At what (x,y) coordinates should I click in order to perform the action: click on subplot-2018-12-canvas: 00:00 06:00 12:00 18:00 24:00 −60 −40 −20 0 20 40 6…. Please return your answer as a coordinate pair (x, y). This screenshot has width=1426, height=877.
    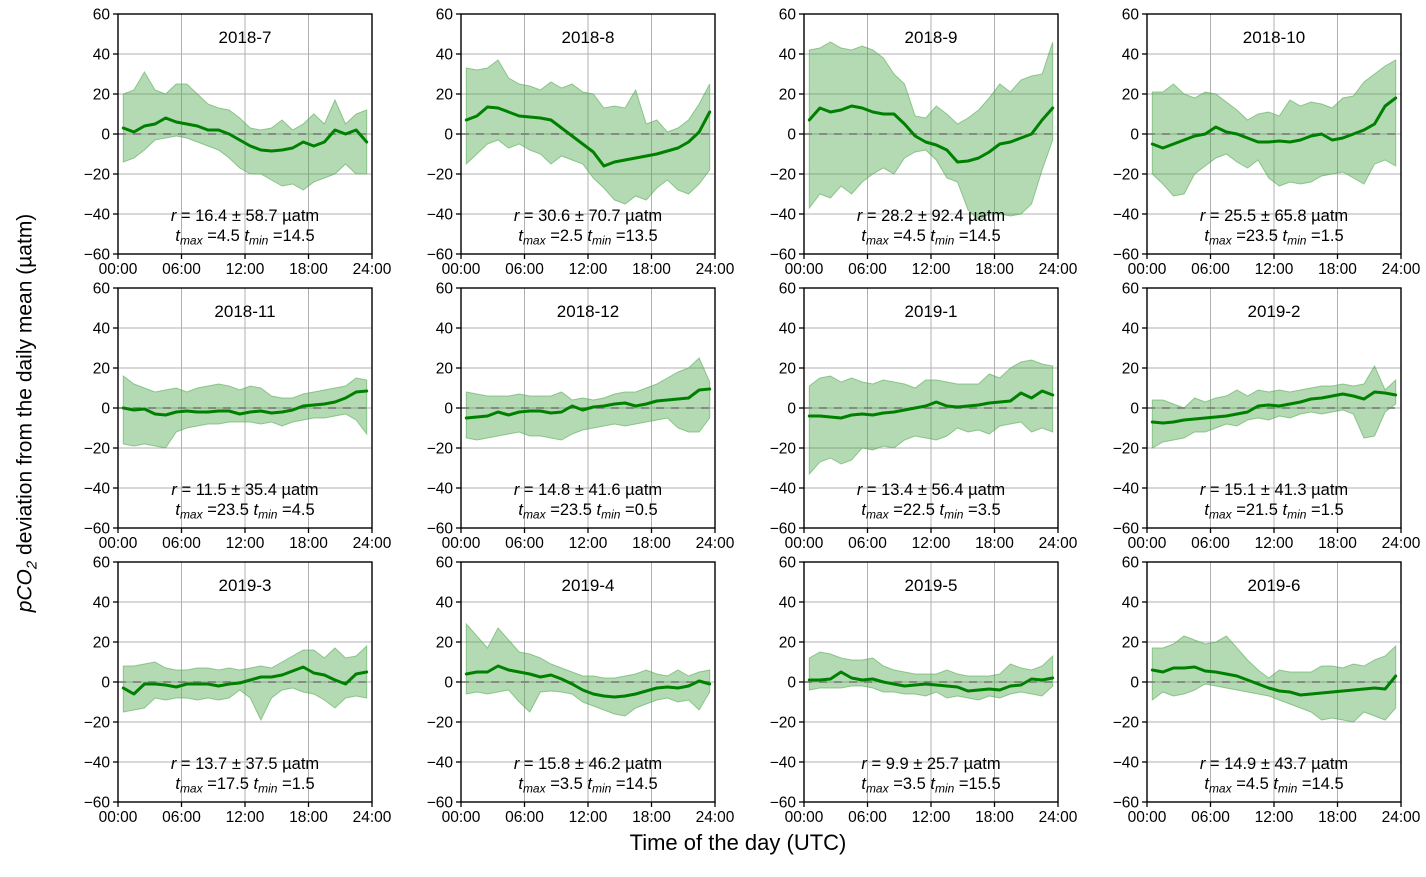
    Looking at the image, I should click on (581, 417).